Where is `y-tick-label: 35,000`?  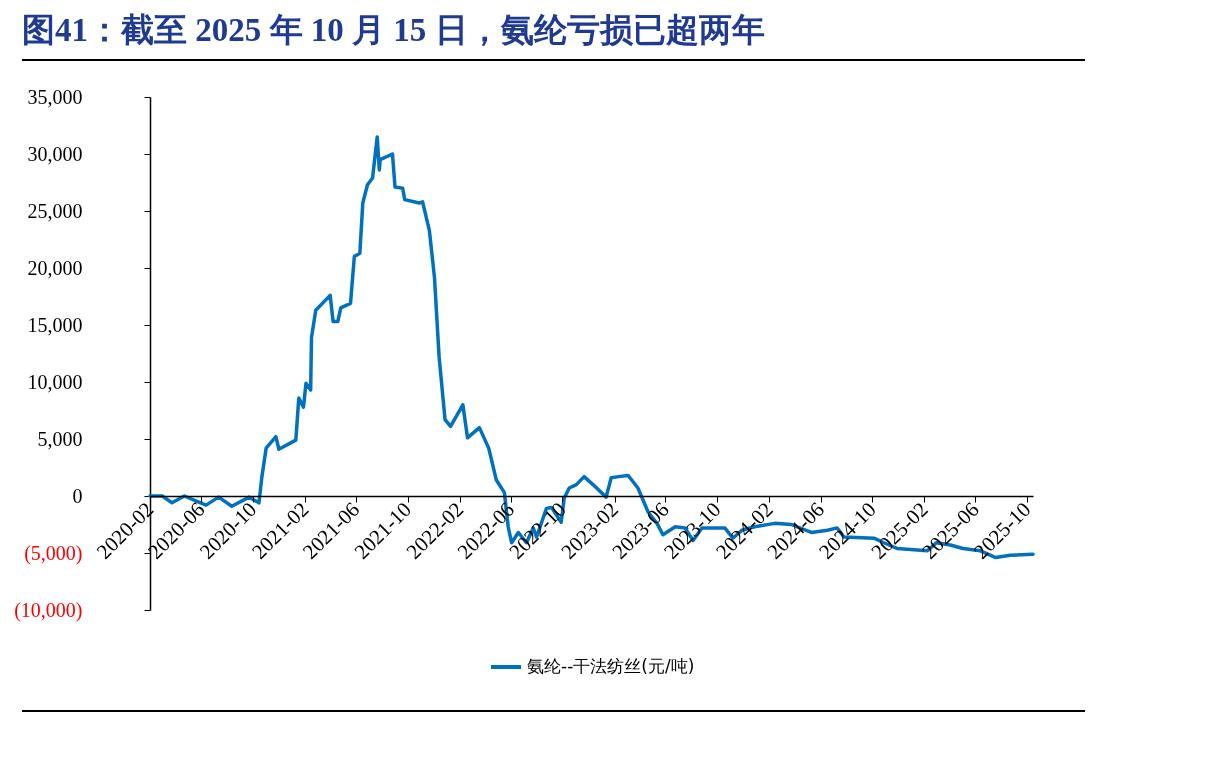
y-tick-label: 35,000 is located at coordinates (55, 96).